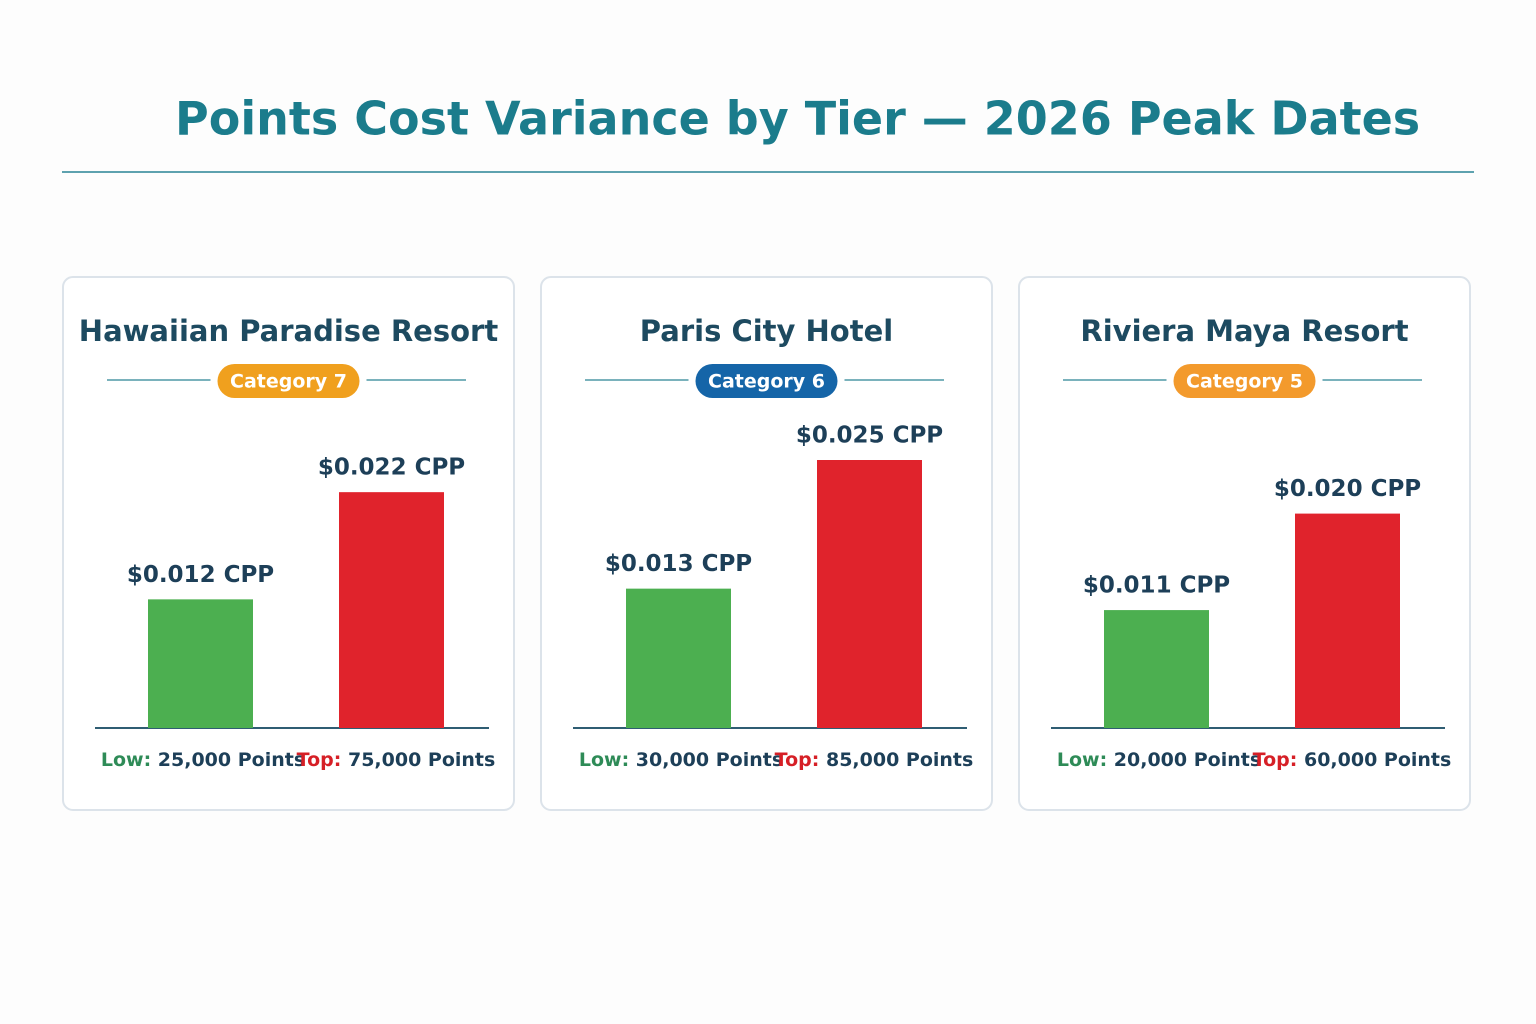  Describe the element at coordinates (391, 468) in the screenshot. I see `value-label: $0.022 CPP` at that location.